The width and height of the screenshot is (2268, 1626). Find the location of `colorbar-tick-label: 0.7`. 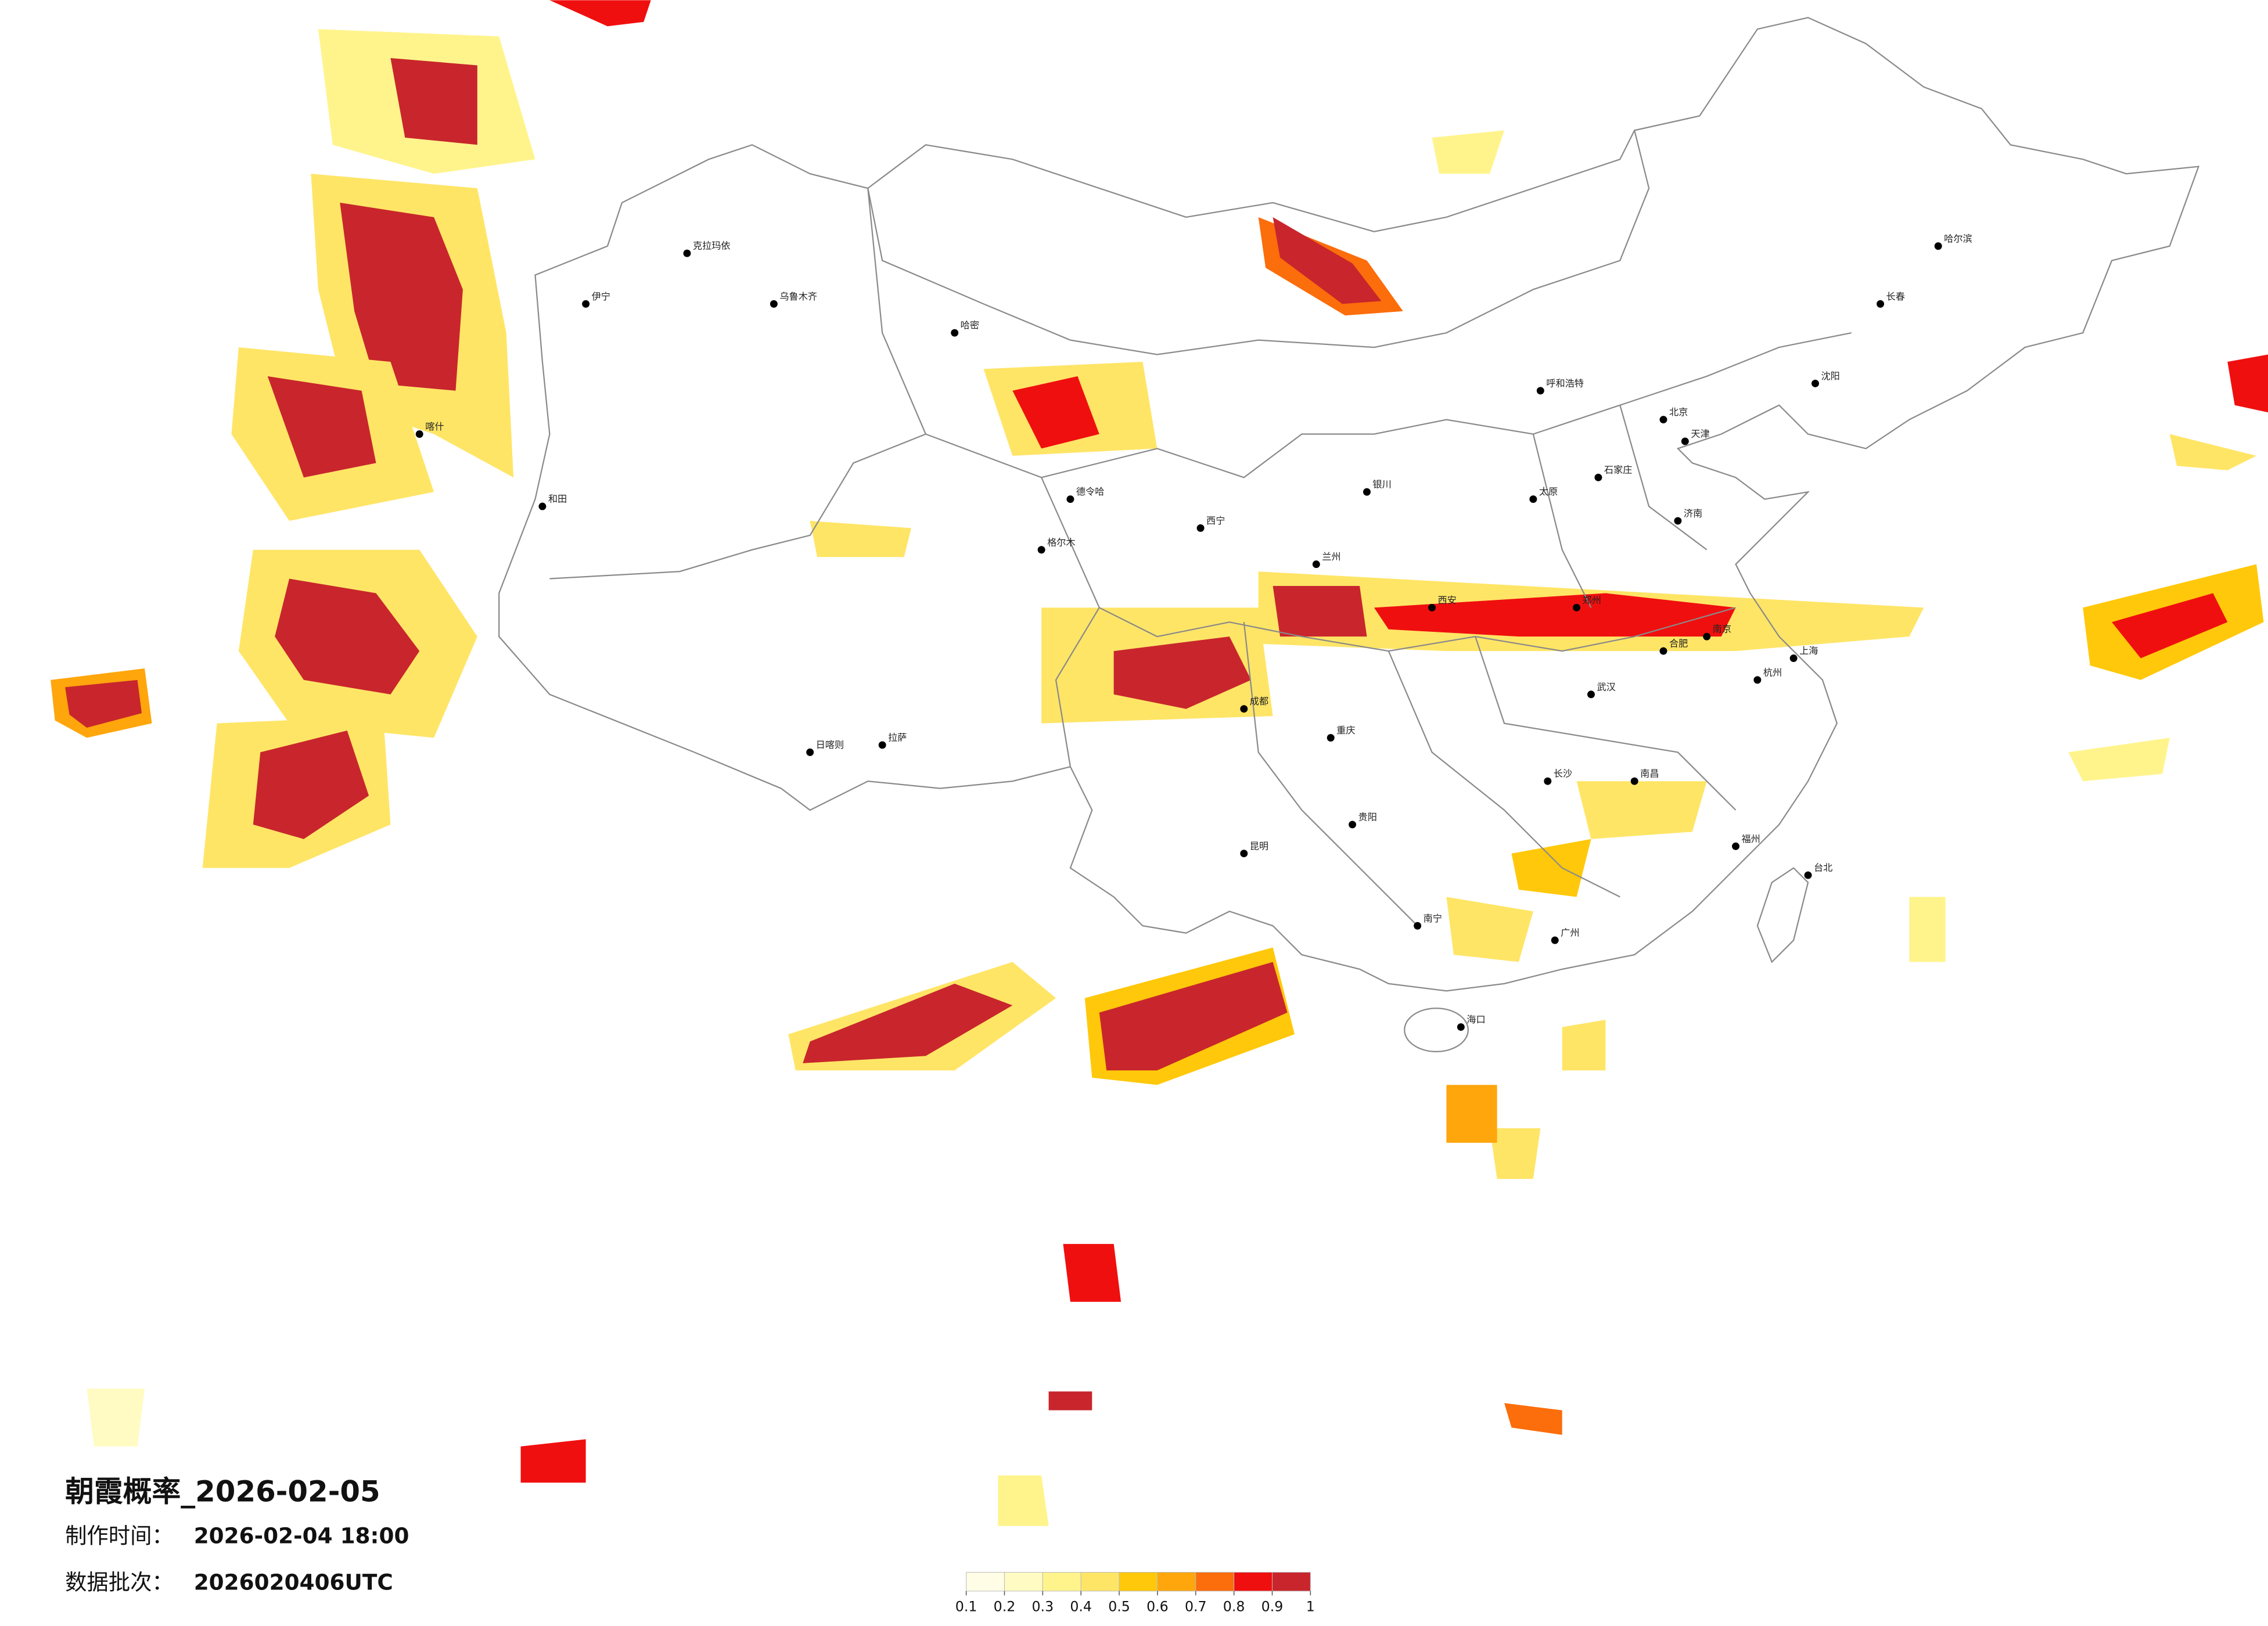

colorbar-tick-label: 0.7 is located at coordinates (1196, 1607).